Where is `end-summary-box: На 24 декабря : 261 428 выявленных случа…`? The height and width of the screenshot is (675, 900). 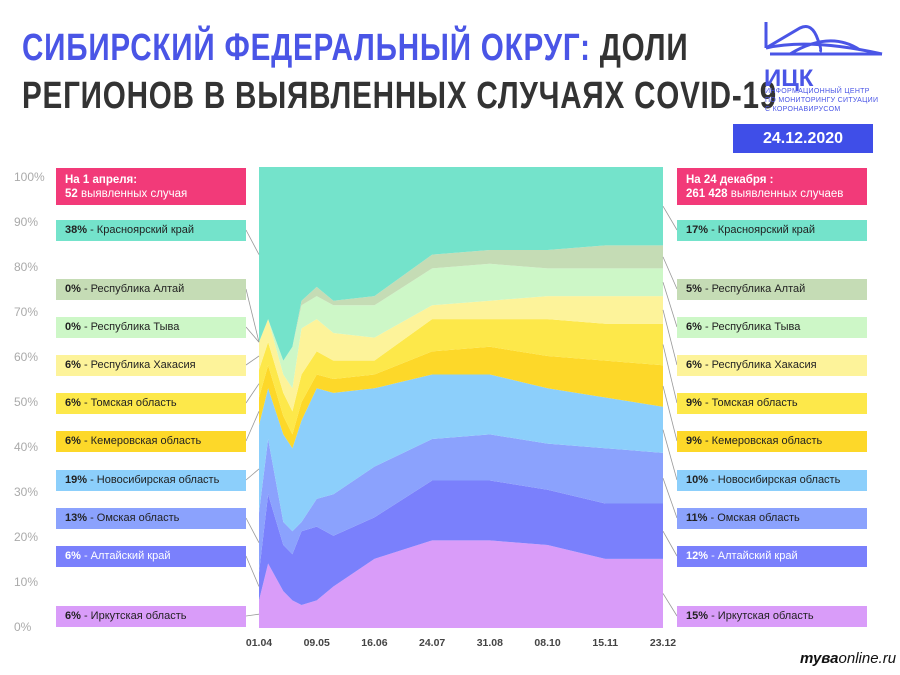
end-summary-box: На 24 декабря : 261 428 выявленных случа… is located at coordinates (772, 186).